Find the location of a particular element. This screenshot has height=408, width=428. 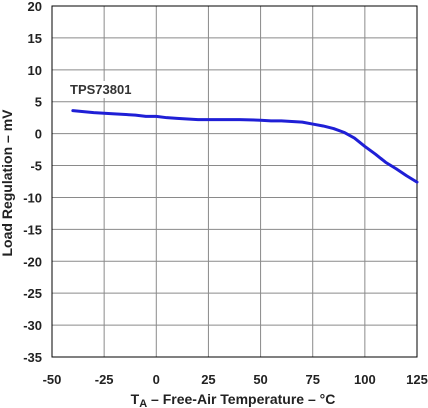

y-tick-label: -30 is located at coordinates (32, 325).